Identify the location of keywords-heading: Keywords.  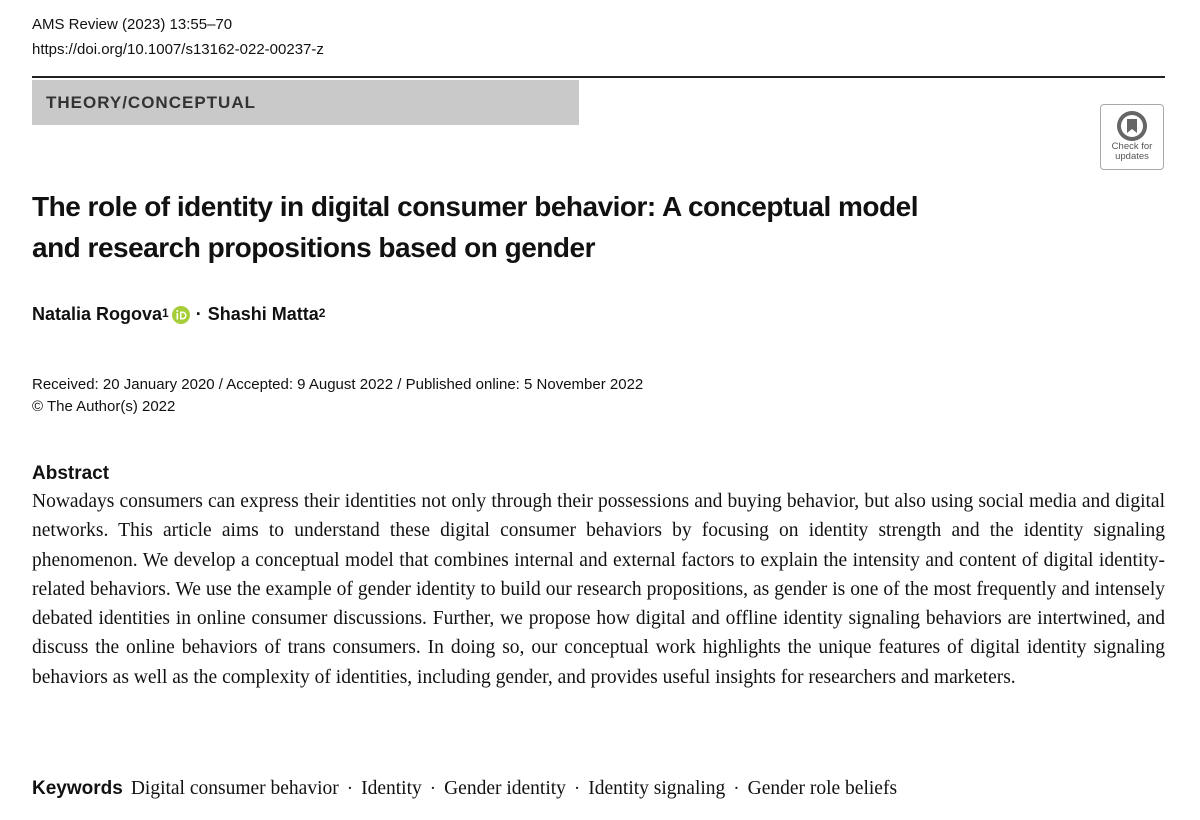
(77, 788).